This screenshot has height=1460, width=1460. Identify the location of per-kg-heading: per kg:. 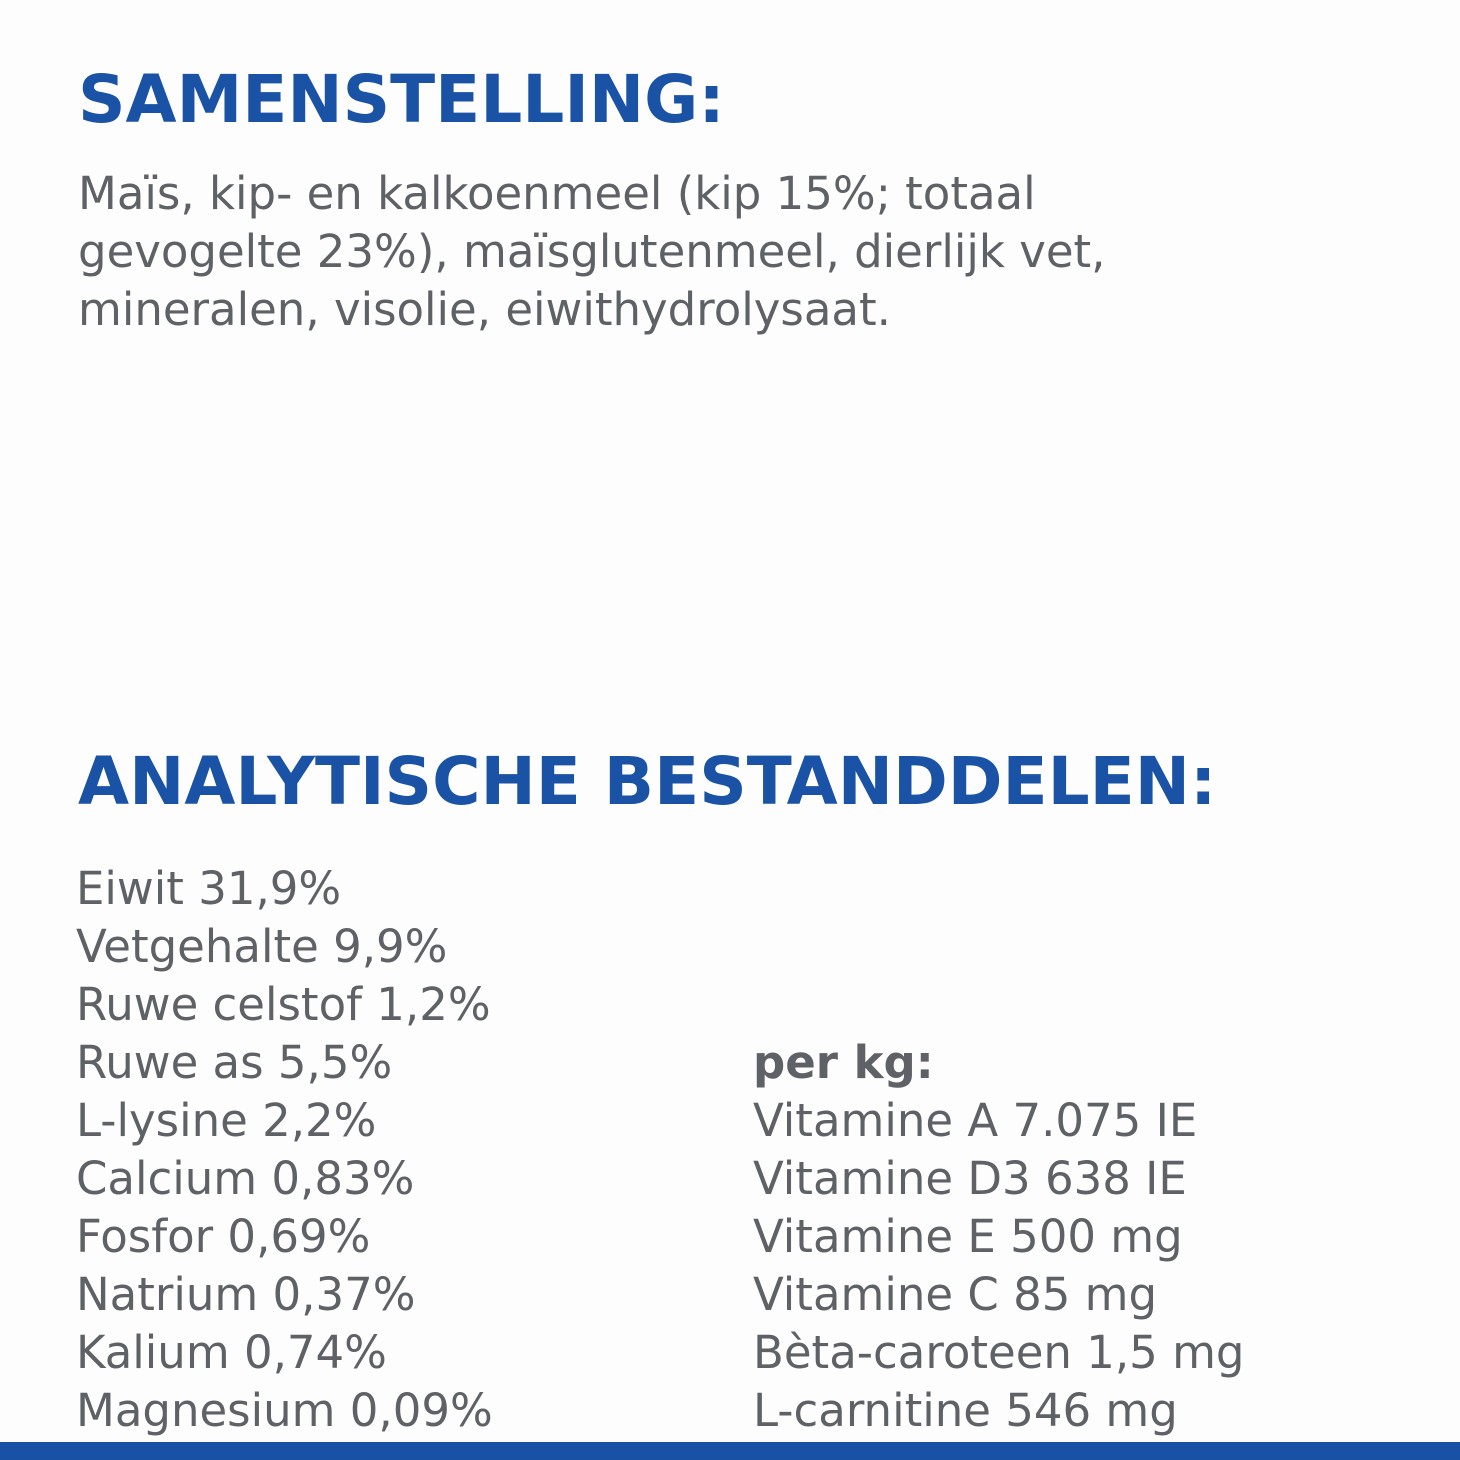
(843, 1062).